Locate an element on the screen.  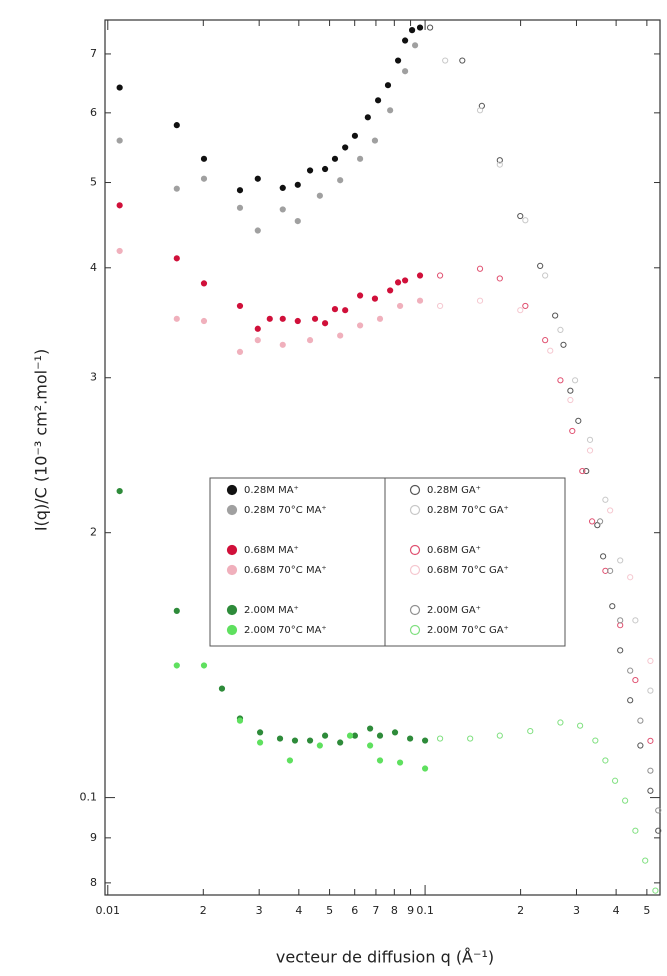
legend-label: 0.68M MA⁺ is located at coordinates (271, 550).